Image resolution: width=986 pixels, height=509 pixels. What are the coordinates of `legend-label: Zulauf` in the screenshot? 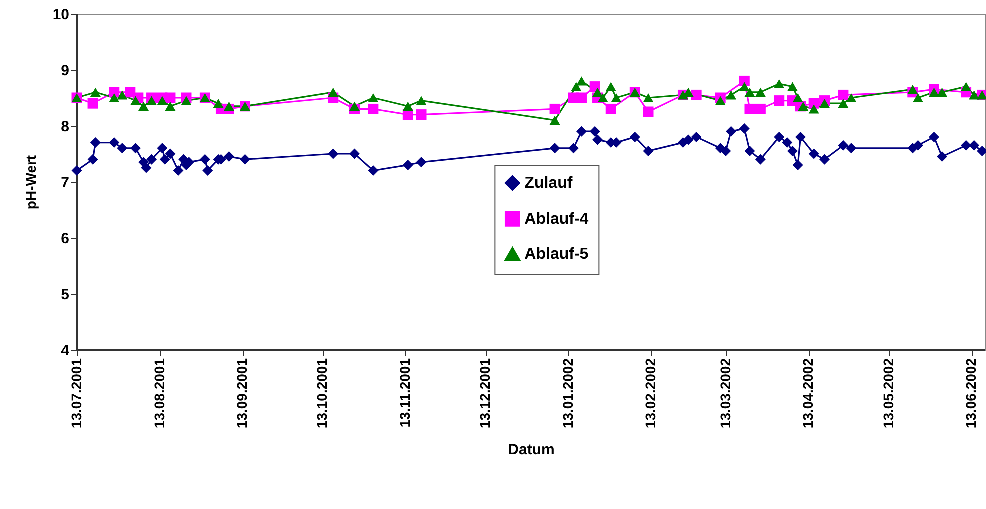 It's located at (549, 183).